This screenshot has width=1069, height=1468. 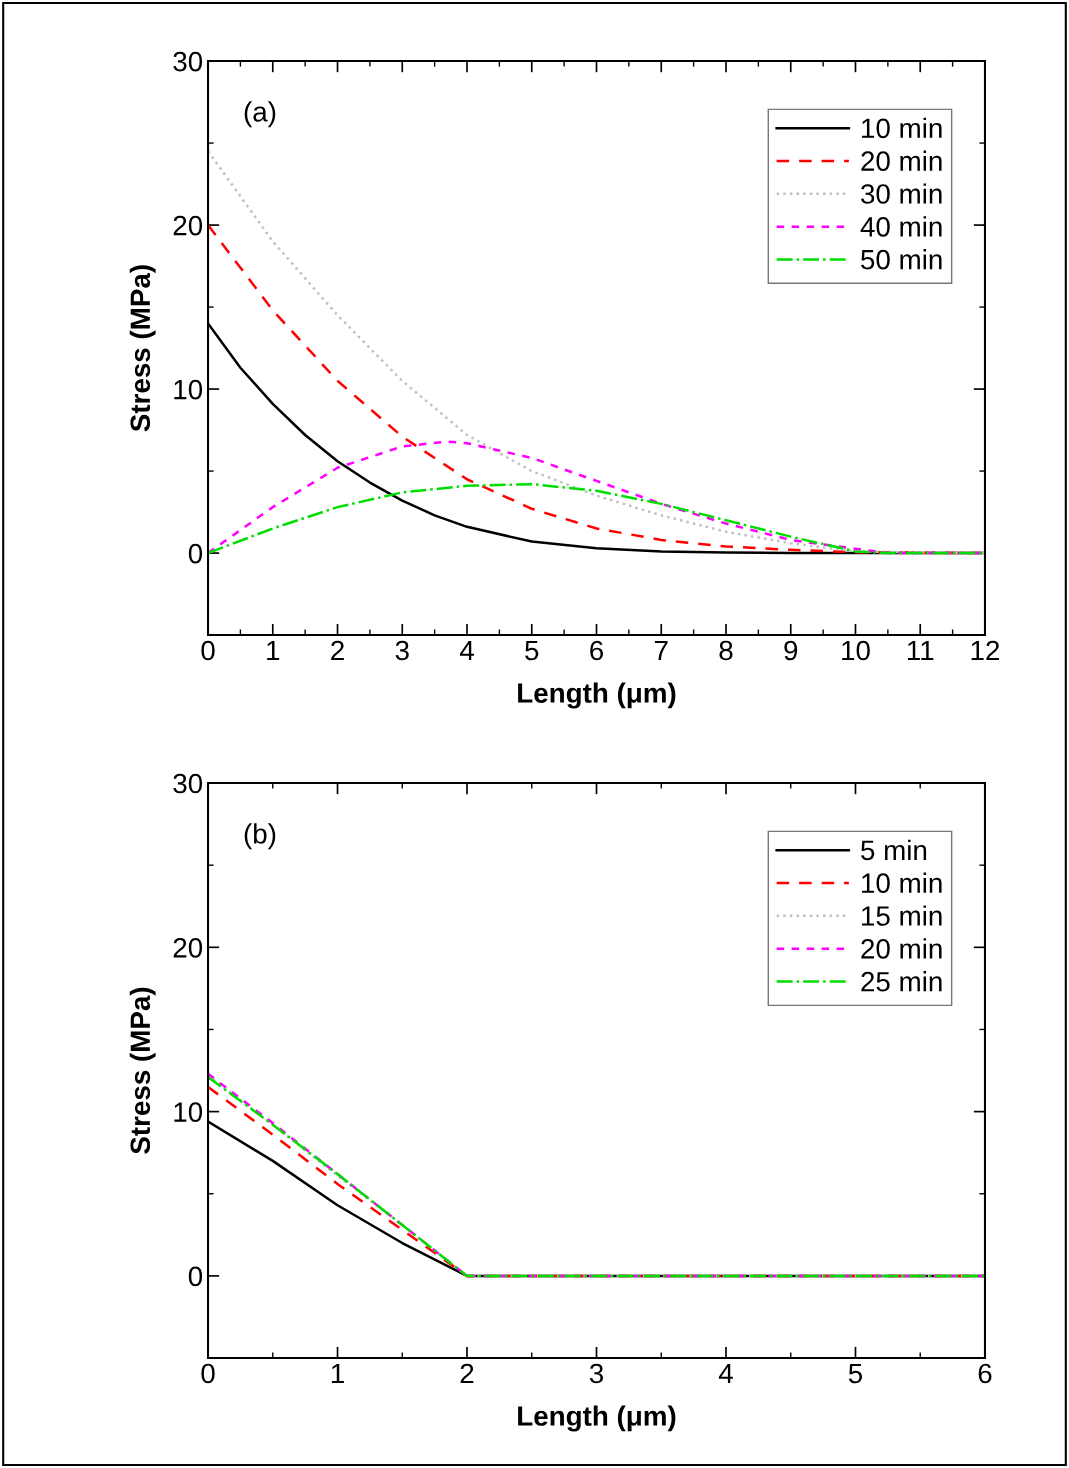 I want to click on legend-label: 40 min, so click(x=901, y=226).